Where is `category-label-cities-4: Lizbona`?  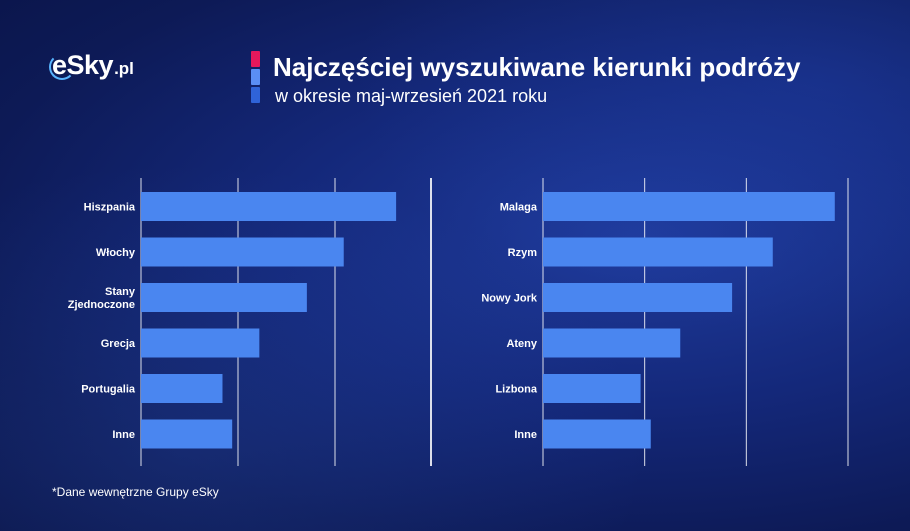
category-label-cities-4: Lizbona is located at coordinates (516, 390).